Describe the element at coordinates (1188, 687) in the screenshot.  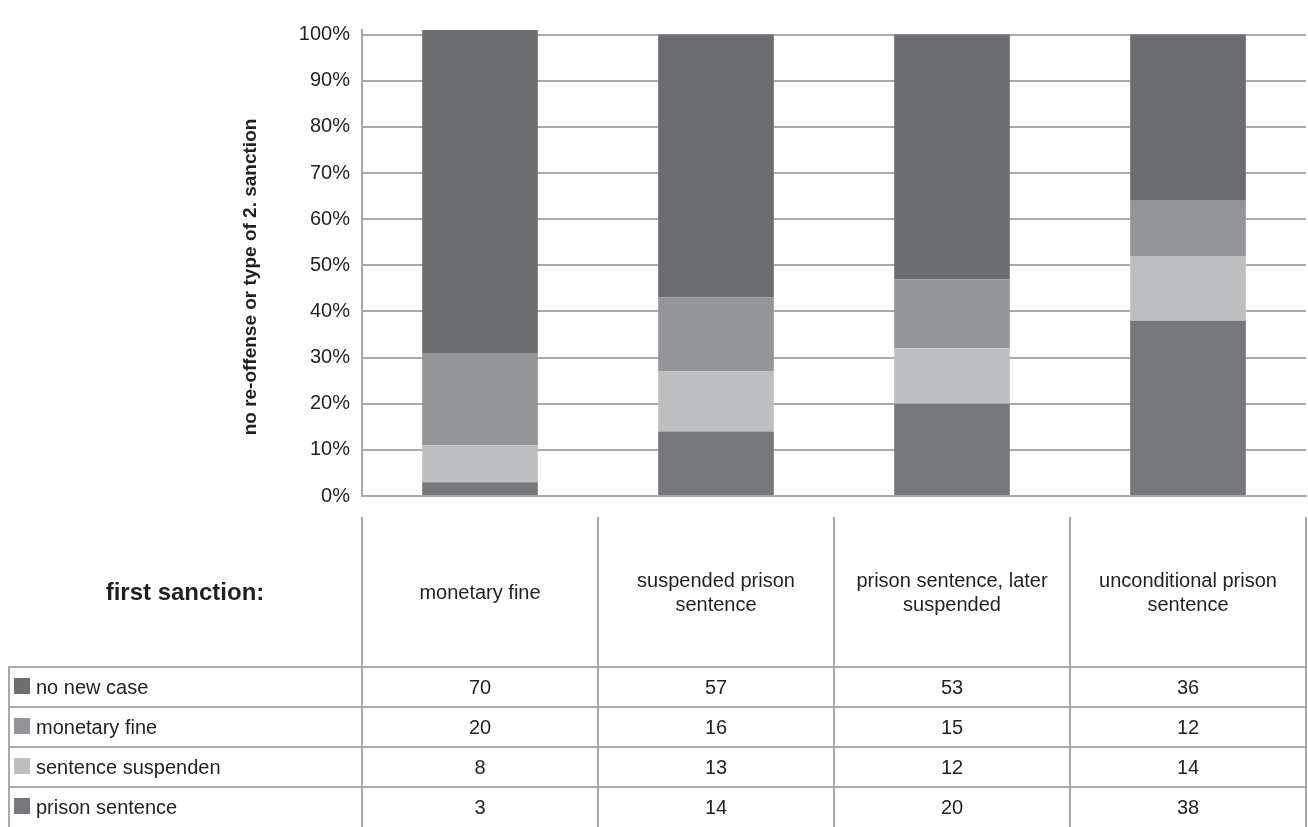
I see `data-label: 36` at that location.